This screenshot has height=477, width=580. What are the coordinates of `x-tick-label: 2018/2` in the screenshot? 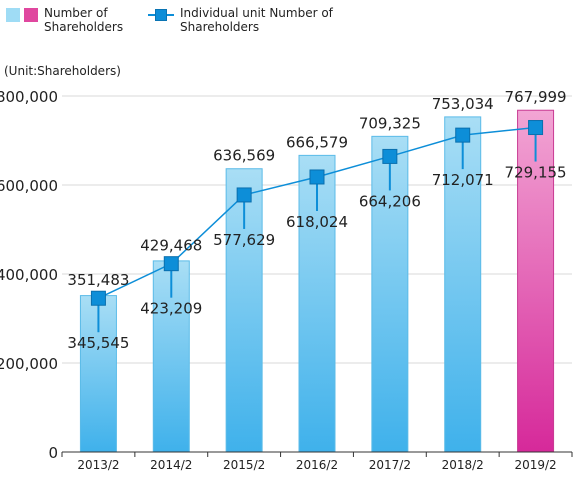 It's located at (463, 465).